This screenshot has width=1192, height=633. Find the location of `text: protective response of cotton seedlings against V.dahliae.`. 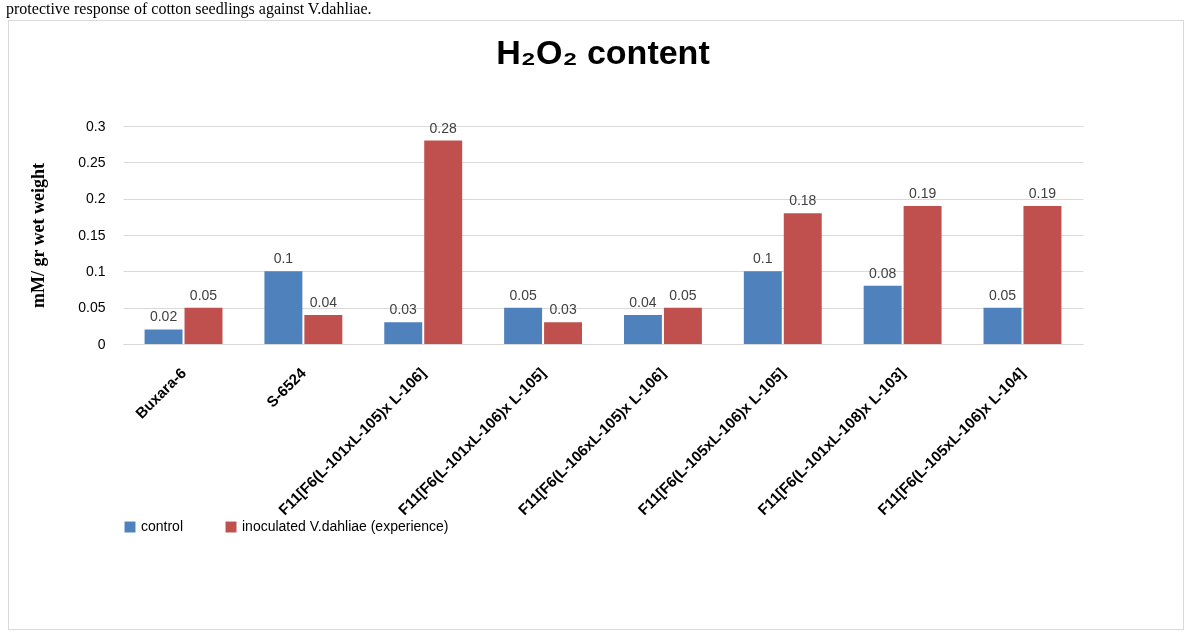

text: protective response of cotton seedlings against V.dahliae. is located at coordinates (189, 9).